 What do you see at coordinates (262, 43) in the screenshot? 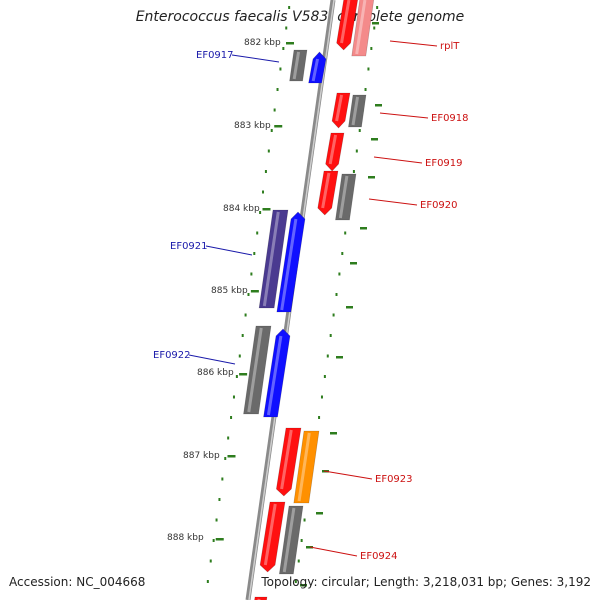
I see `tick-label: 882 kbp` at bounding box center [262, 43].